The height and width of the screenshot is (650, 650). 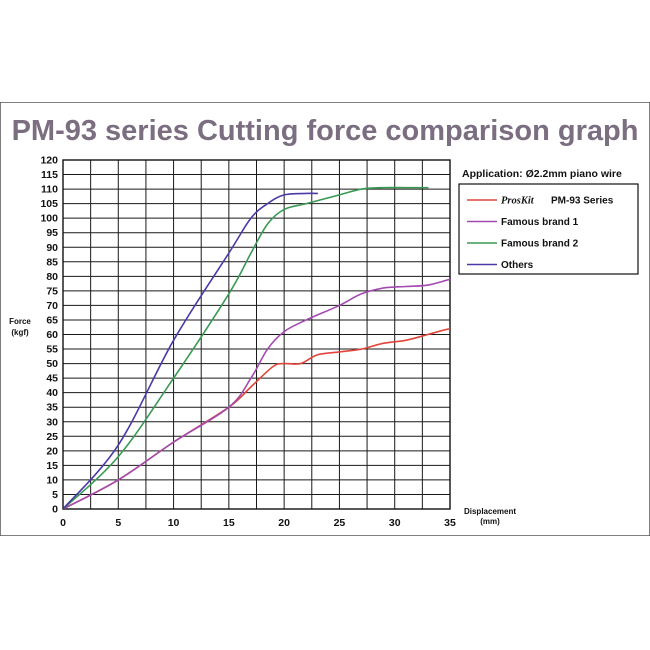 What do you see at coordinates (52, 364) in the screenshot?
I see `y-tick-label: 50` at bounding box center [52, 364].